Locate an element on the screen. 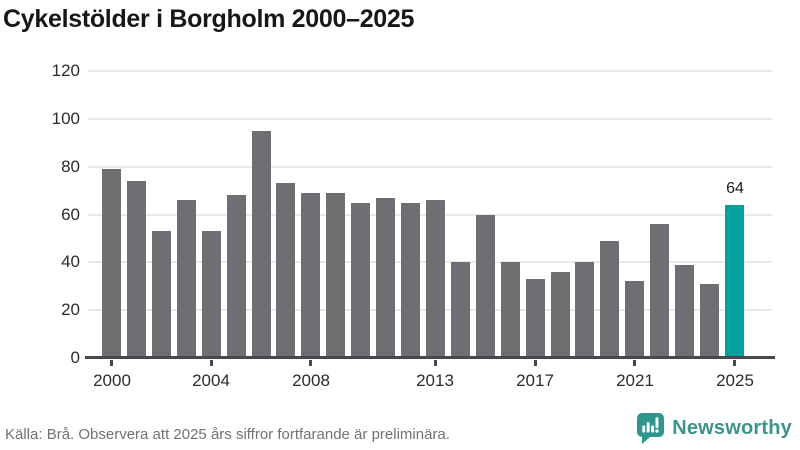 The image size is (800, 450). y-axis-tick-label-80: 80 is located at coordinates (70, 166).